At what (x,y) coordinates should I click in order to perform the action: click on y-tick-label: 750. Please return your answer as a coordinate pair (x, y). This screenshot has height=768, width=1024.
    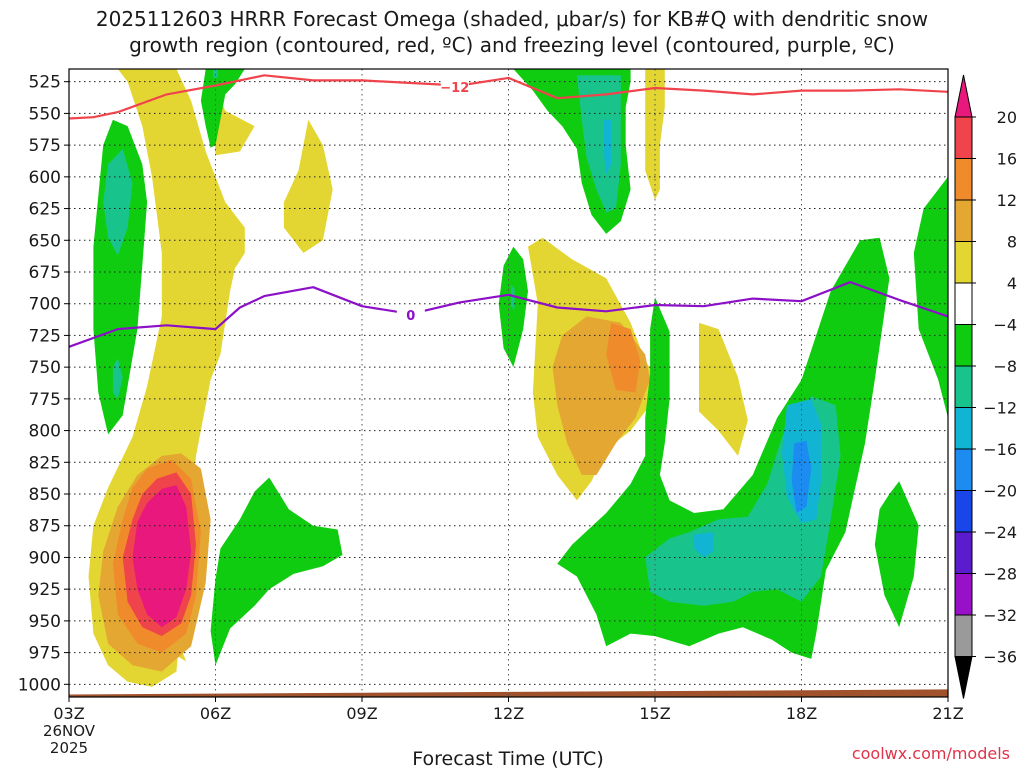
    Looking at the image, I should click on (45, 368).